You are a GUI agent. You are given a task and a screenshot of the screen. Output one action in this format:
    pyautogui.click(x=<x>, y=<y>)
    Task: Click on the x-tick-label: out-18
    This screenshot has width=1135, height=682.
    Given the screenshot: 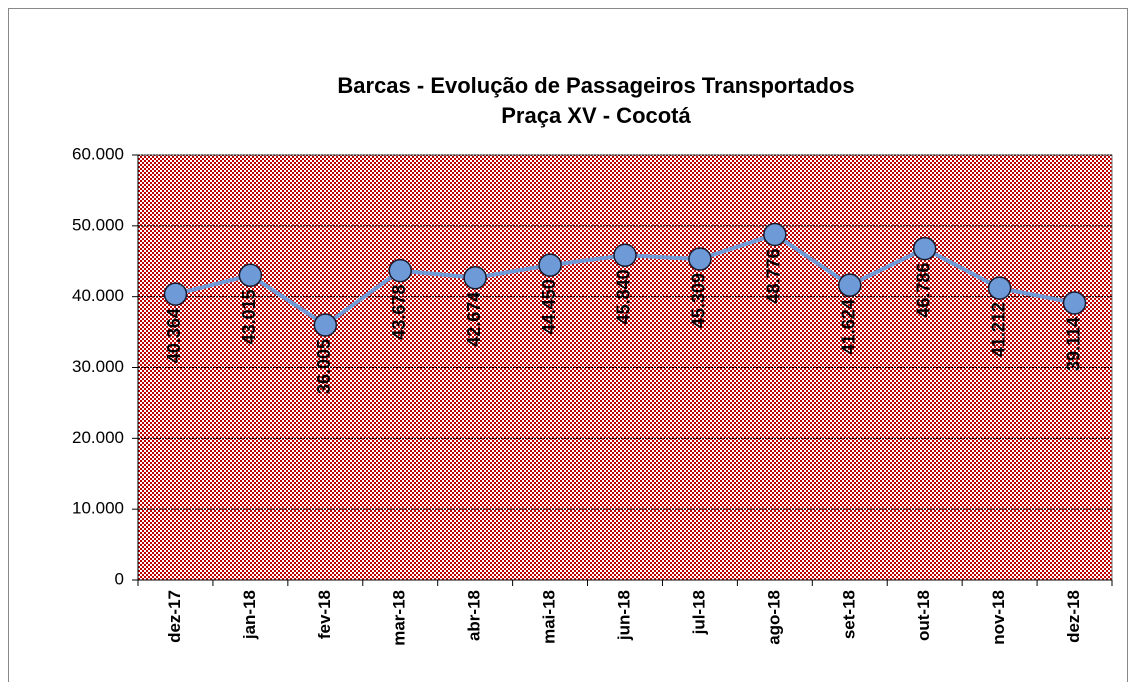 What is the action you would take?
    pyautogui.click(x=923, y=615)
    